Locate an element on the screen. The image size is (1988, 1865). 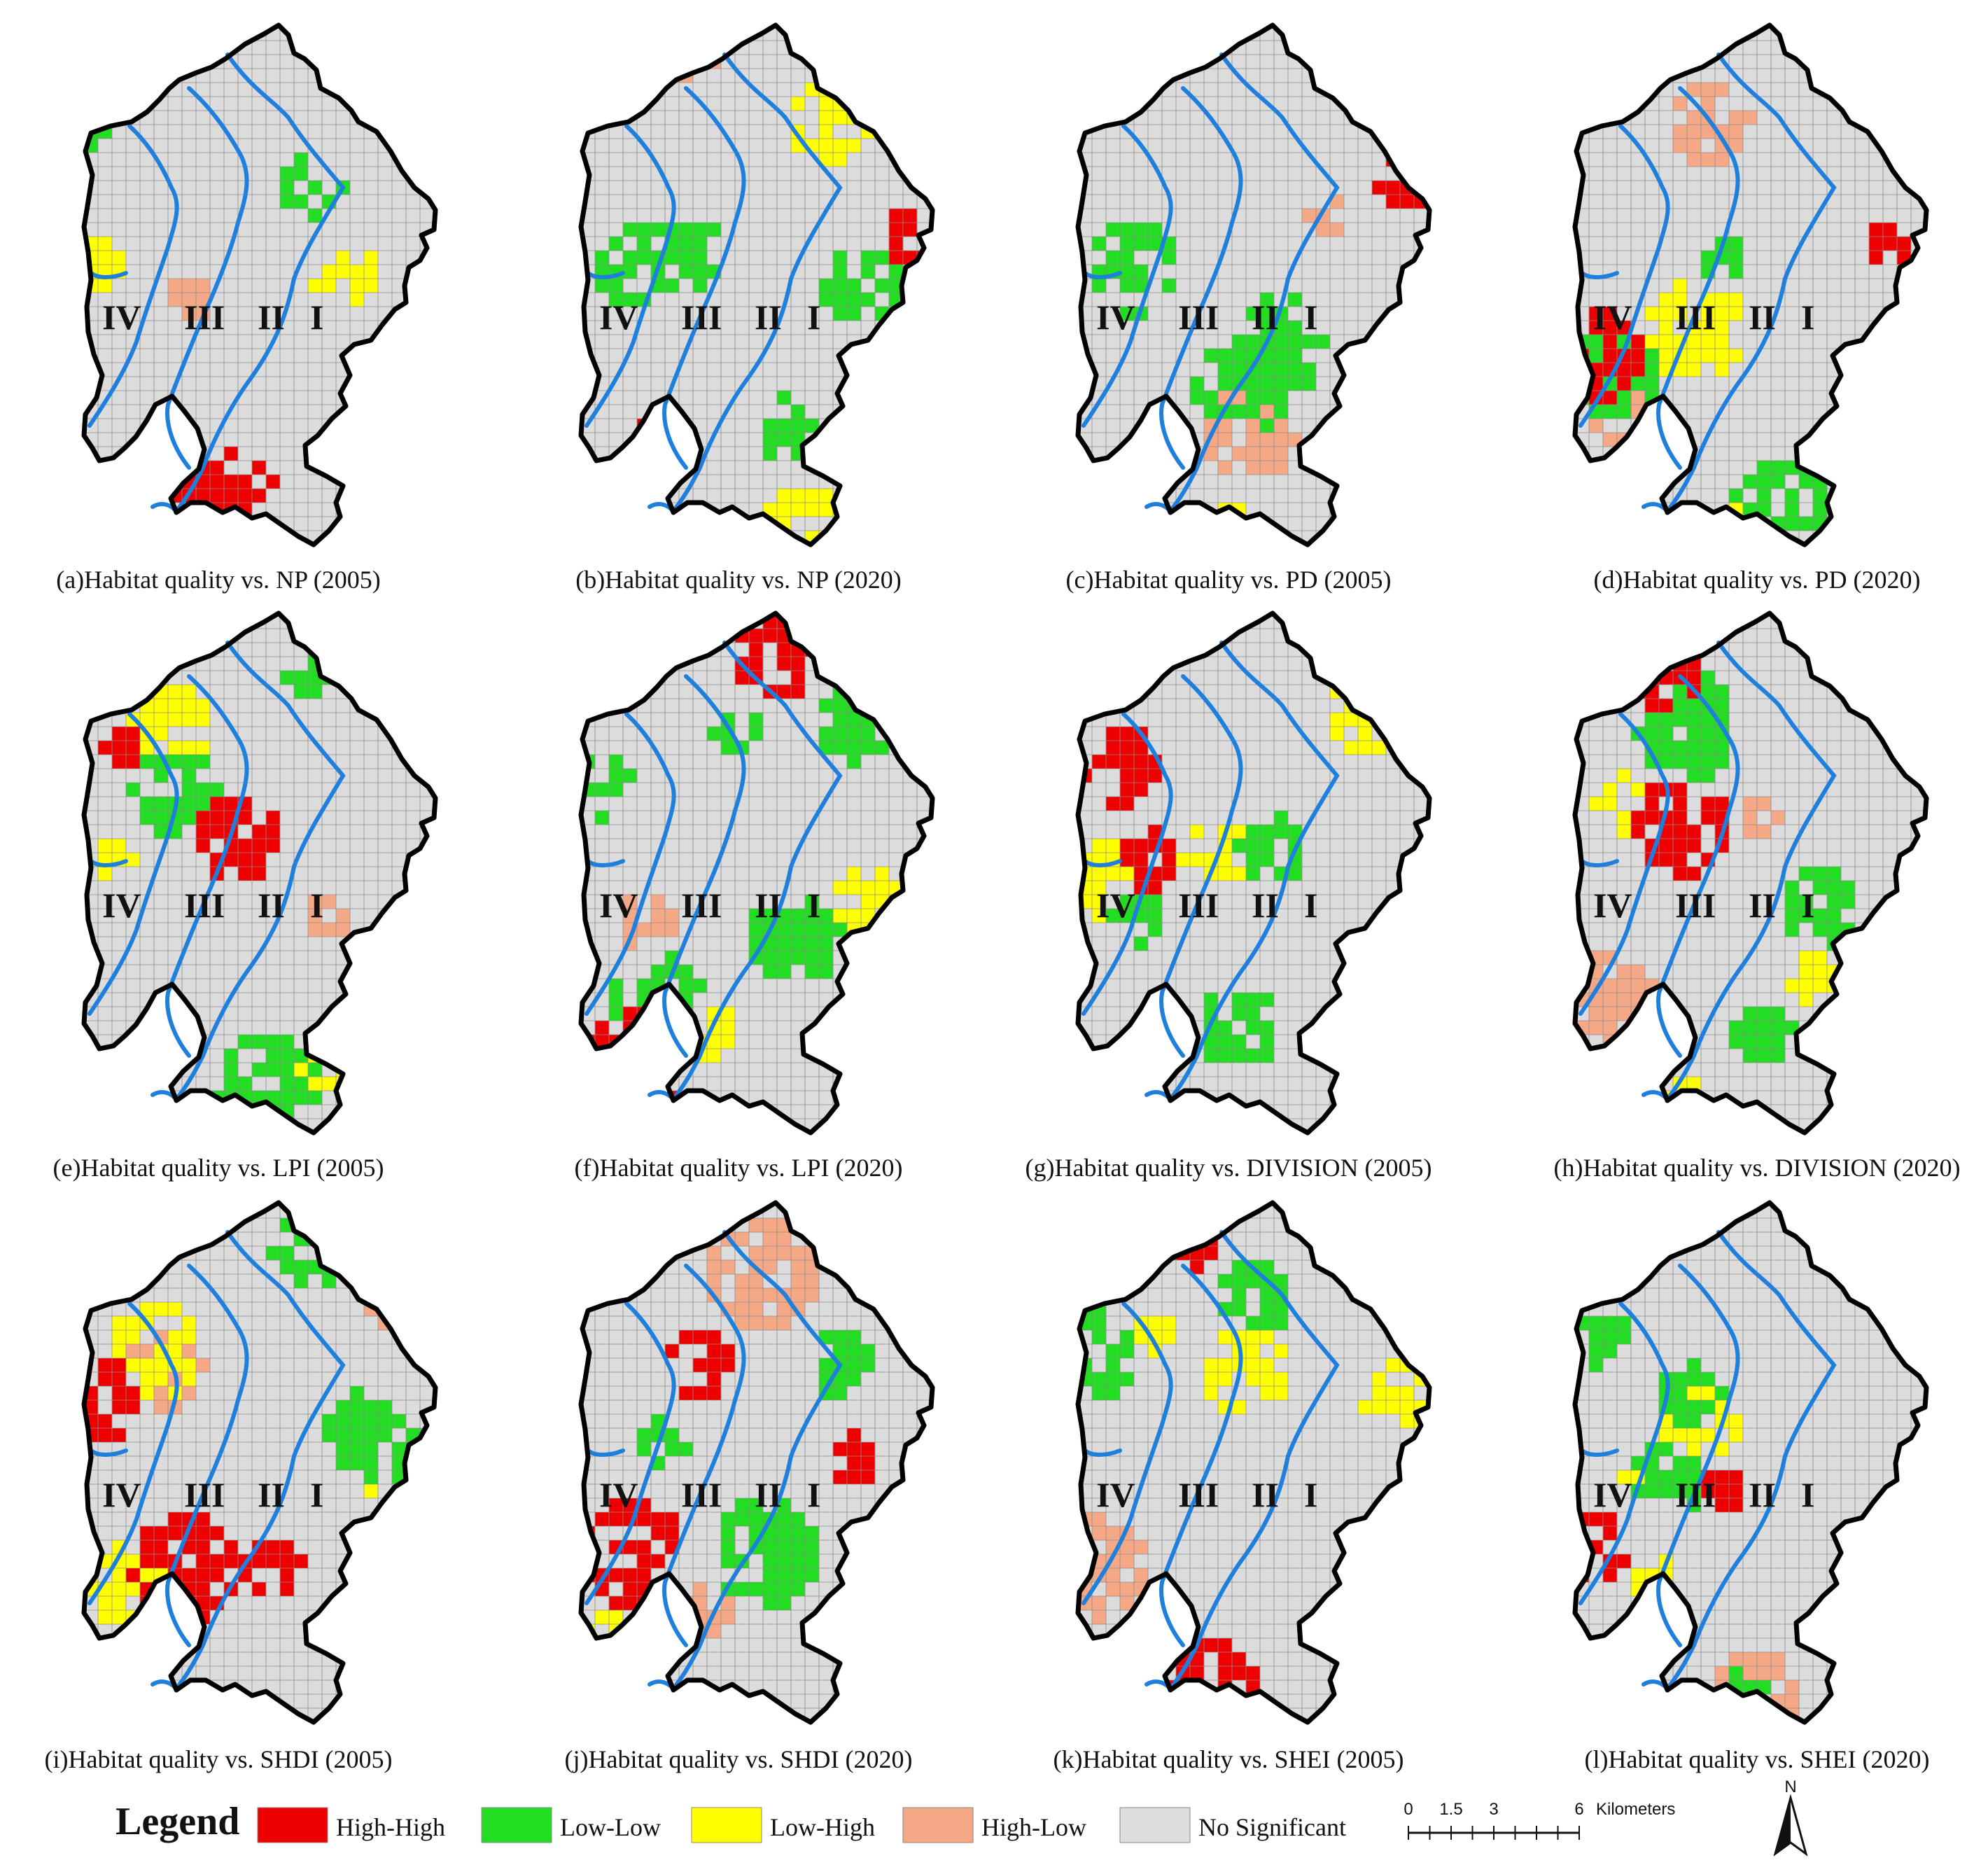
zone-label: II is located at coordinates (1265, 905).